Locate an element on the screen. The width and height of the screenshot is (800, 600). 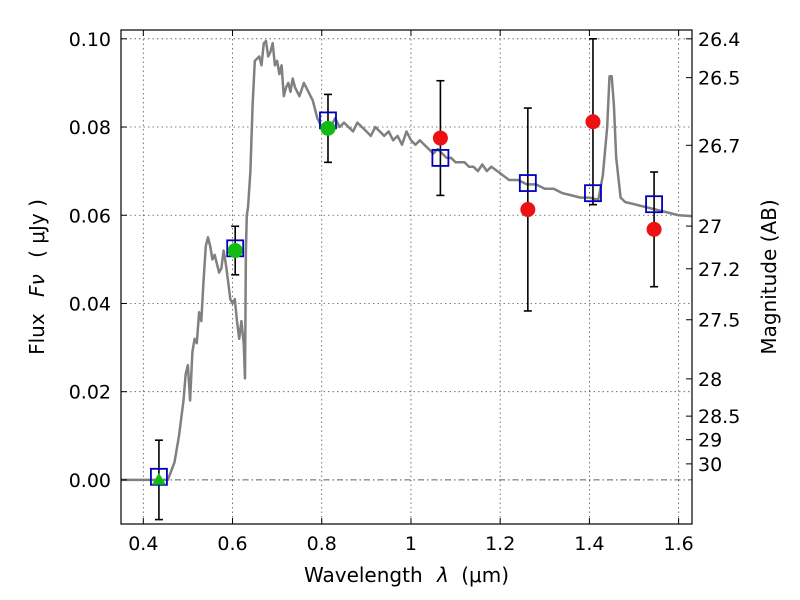
x-tick-label: 1.4 is located at coordinates (589, 544).